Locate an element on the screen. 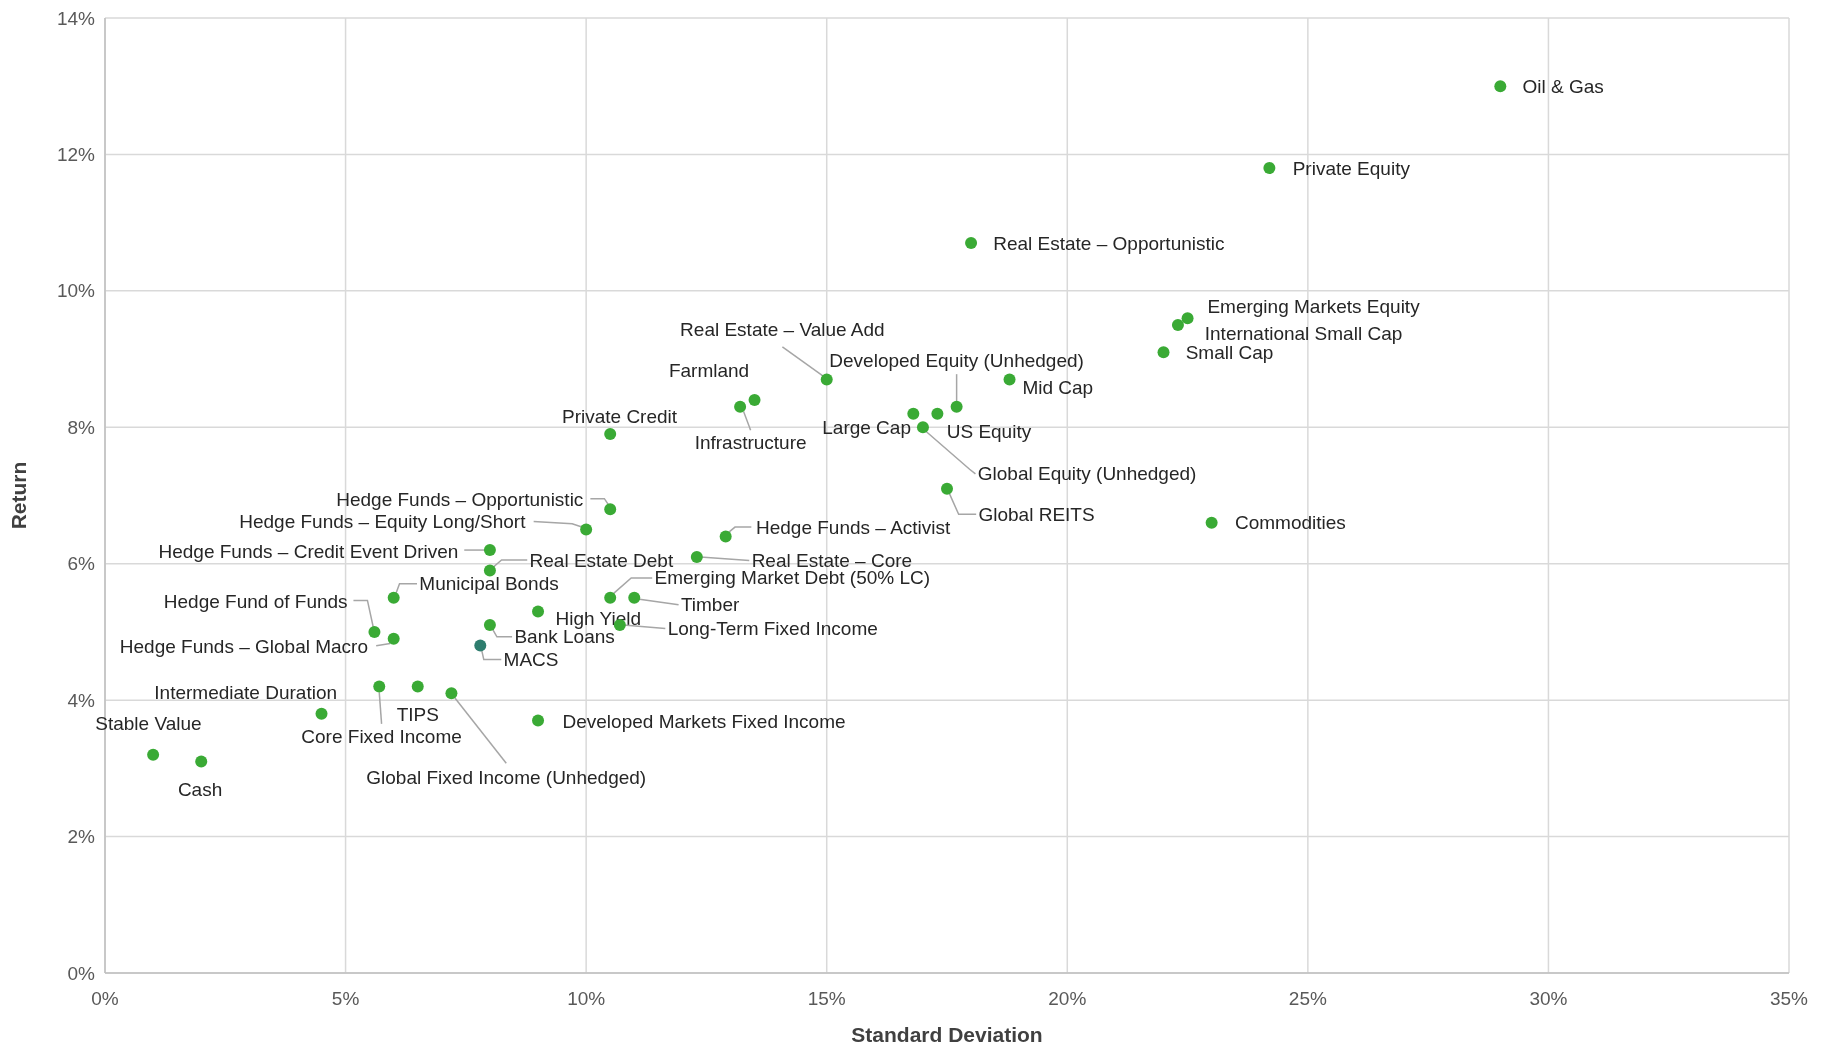 Image resolution: width=1829 pixels, height=1054 pixels. annotation: Hedge Fund of Funds is located at coordinates (255, 602).